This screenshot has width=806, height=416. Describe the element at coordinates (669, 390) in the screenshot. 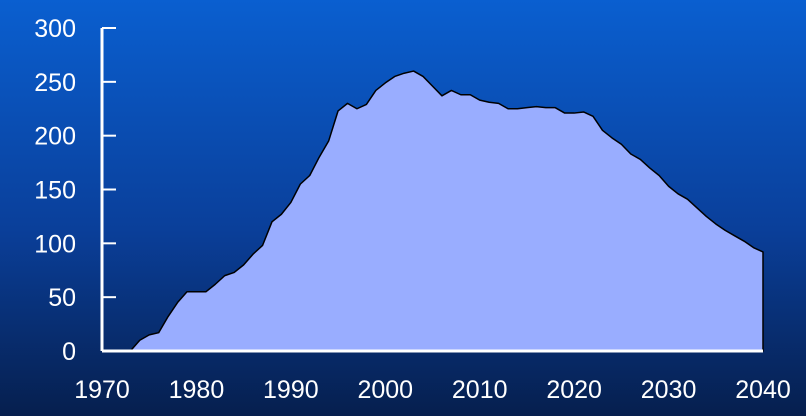

I see `x-tick-label: 2030` at that location.